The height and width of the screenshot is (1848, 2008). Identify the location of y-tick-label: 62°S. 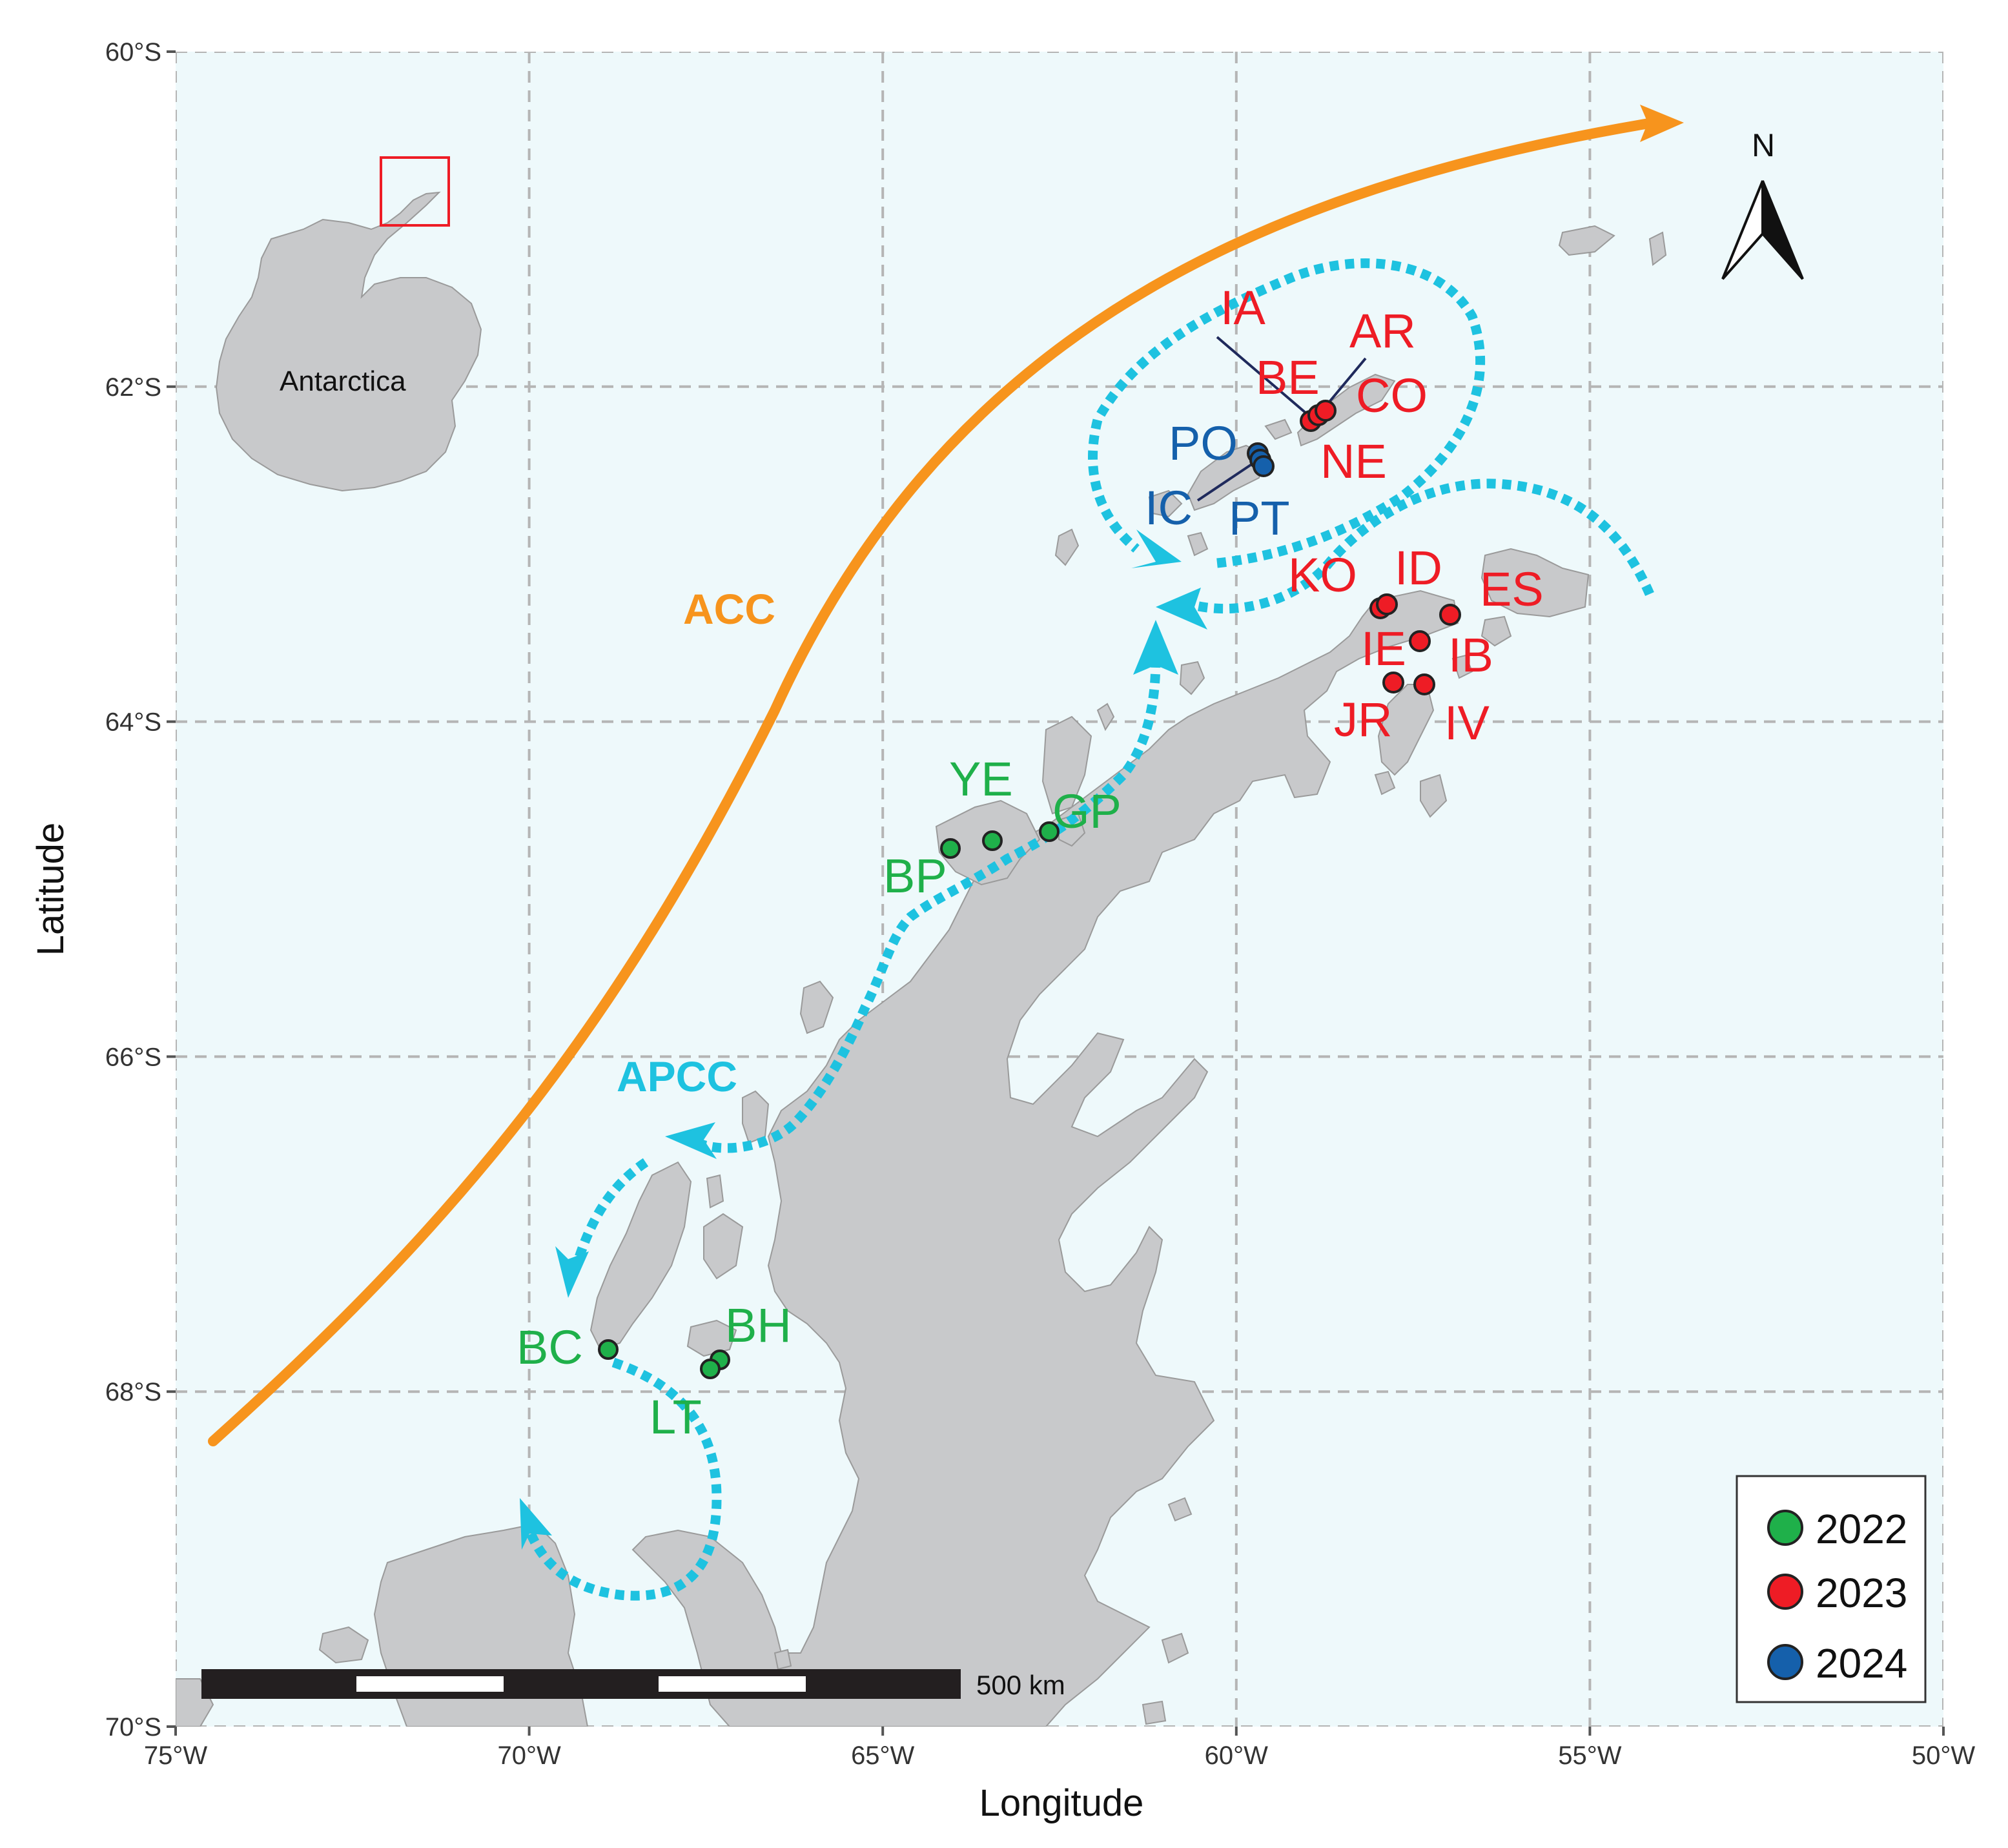
(133, 387).